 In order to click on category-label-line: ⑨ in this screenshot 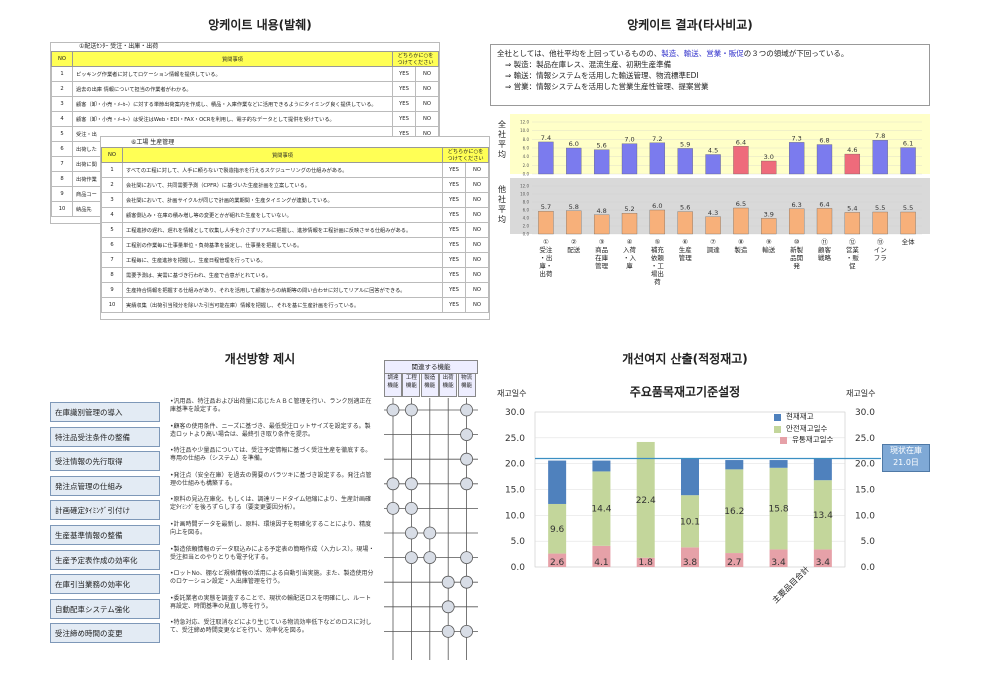, I will do `click(769, 242)`.